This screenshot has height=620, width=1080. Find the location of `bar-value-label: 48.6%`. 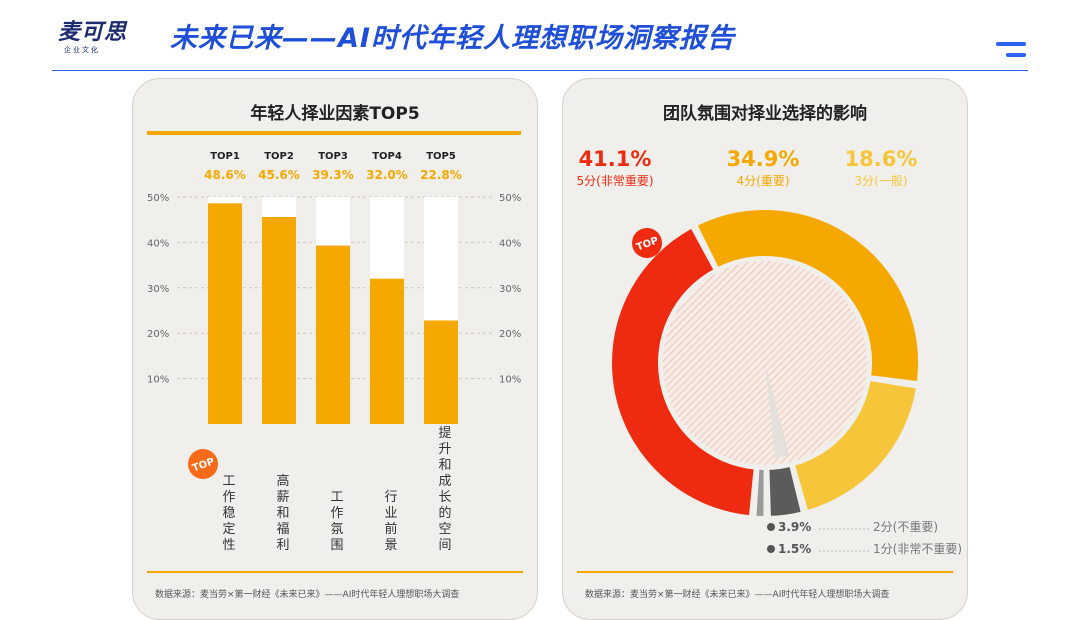

bar-value-label: 48.6% is located at coordinates (225, 175).